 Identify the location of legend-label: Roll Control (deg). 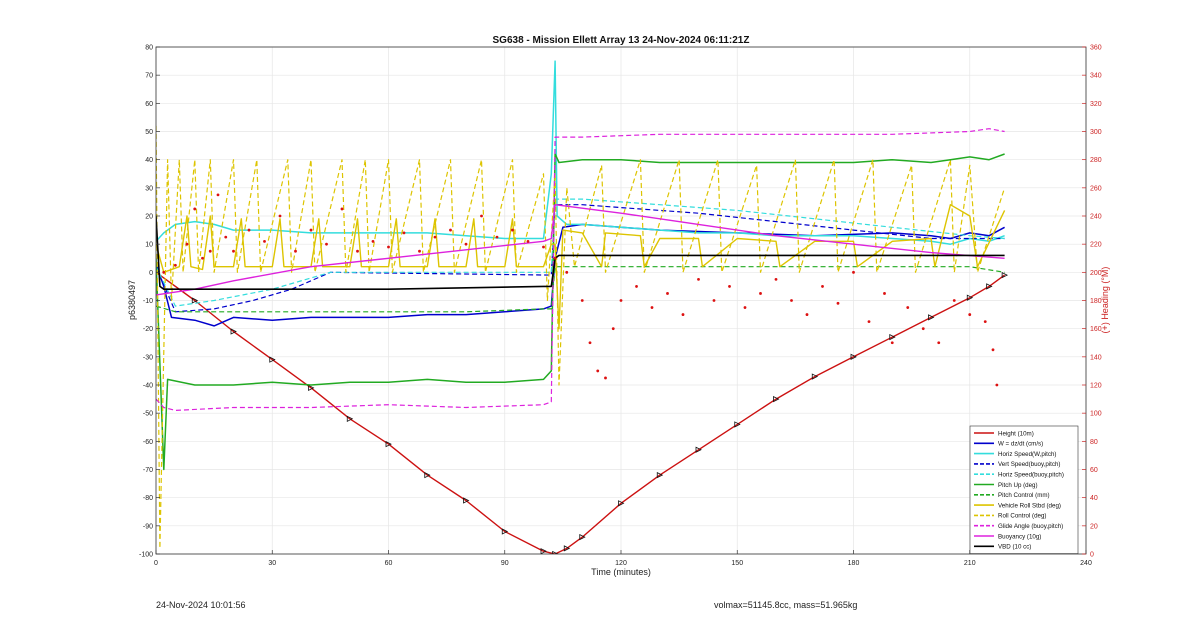
(1022, 516).